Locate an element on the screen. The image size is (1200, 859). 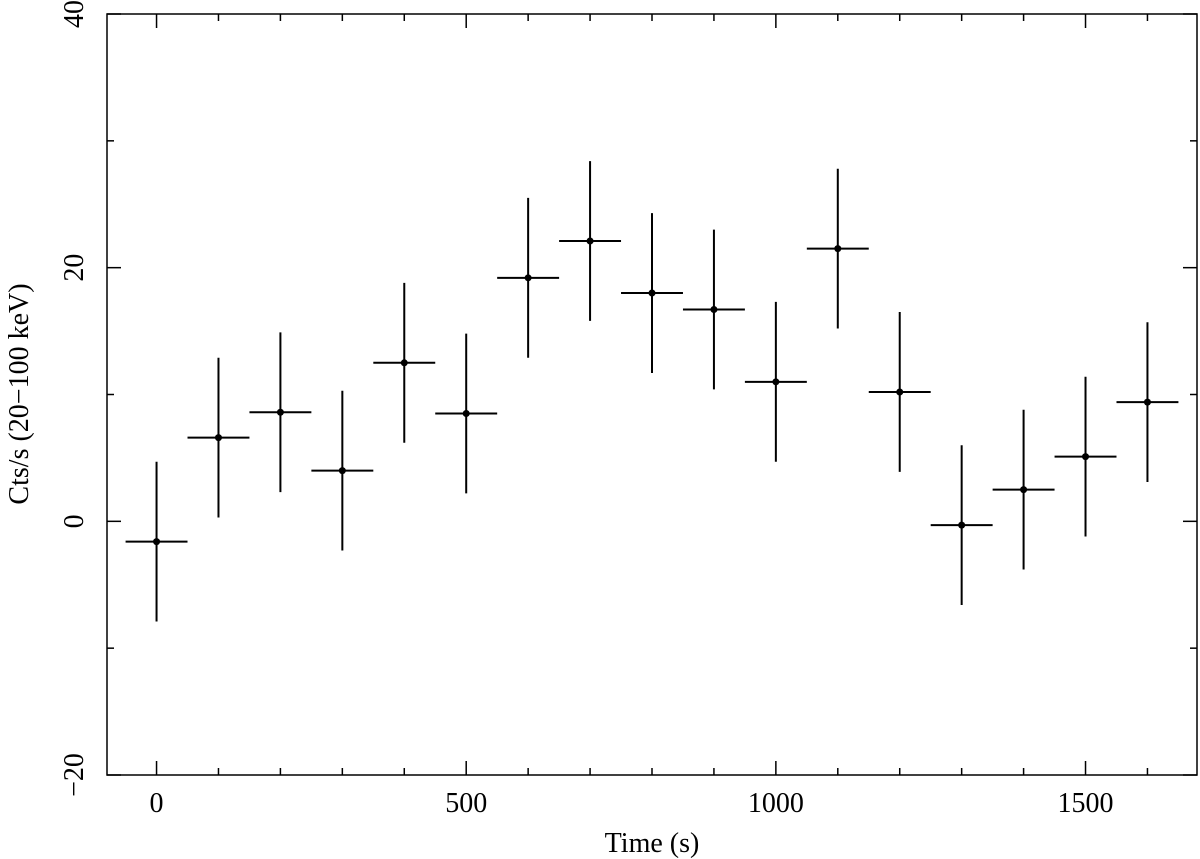
y-tick-label: −20 is located at coordinates (74, 775).